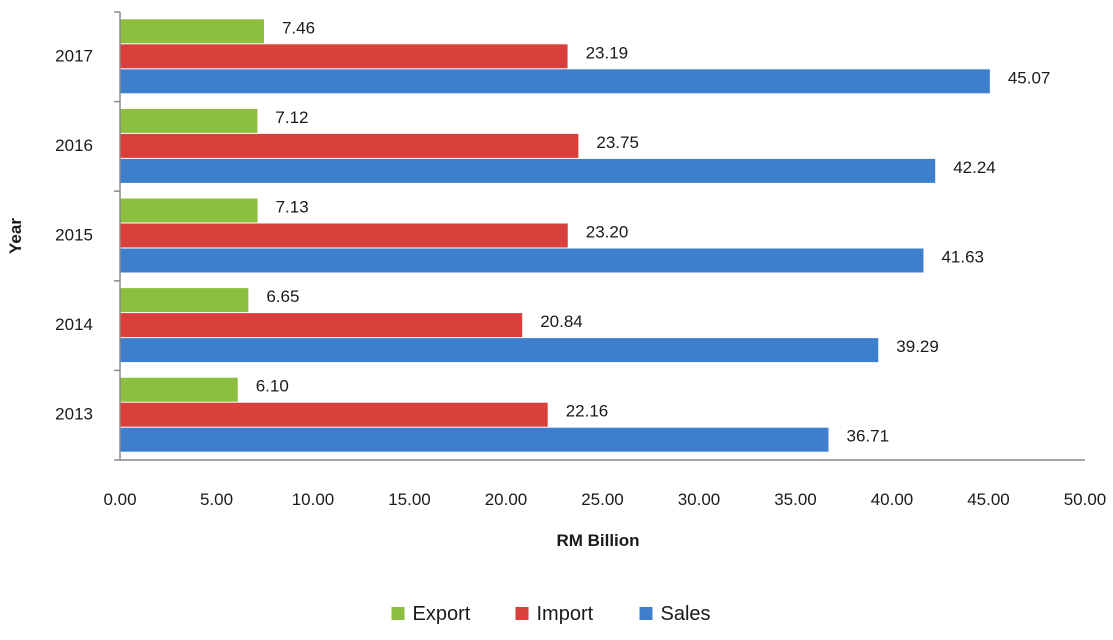 The height and width of the screenshot is (640, 1113). What do you see at coordinates (1029, 77) in the screenshot?
I see `data-label-sales-2017: 45.07` at bounding box center [1029, 77].